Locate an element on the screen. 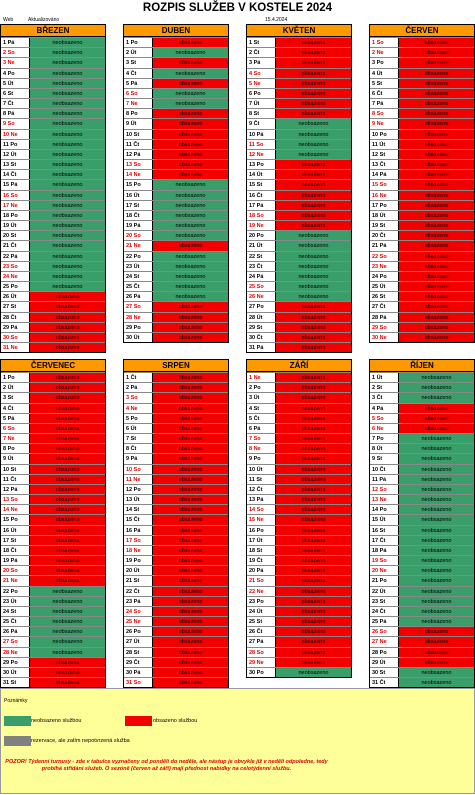 This screenshot has height=795, width=475. day-label: 12 Po is located at coordinates (138, 489).